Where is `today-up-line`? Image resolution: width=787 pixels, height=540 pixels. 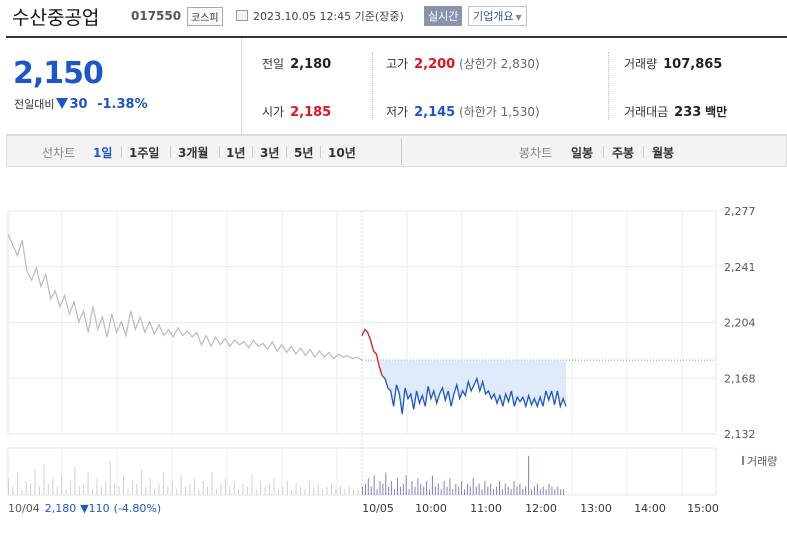
today-up-line is located at coordinates (372, 352).